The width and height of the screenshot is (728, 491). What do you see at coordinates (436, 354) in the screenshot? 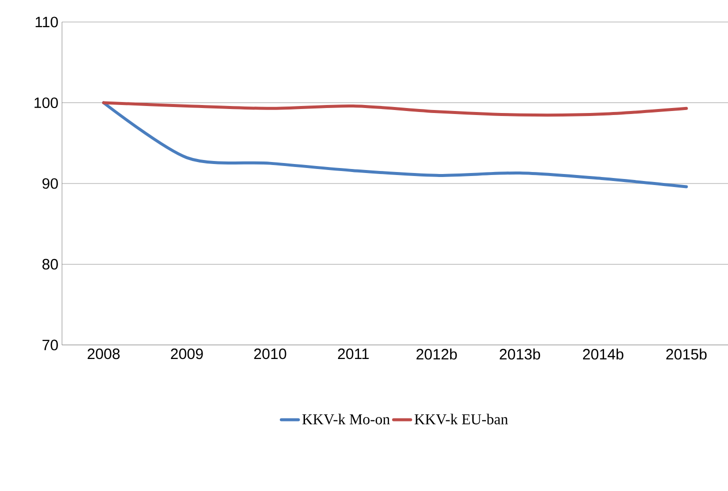
I see `x-tick-label: 2012b` at bounding box center [436, 354].